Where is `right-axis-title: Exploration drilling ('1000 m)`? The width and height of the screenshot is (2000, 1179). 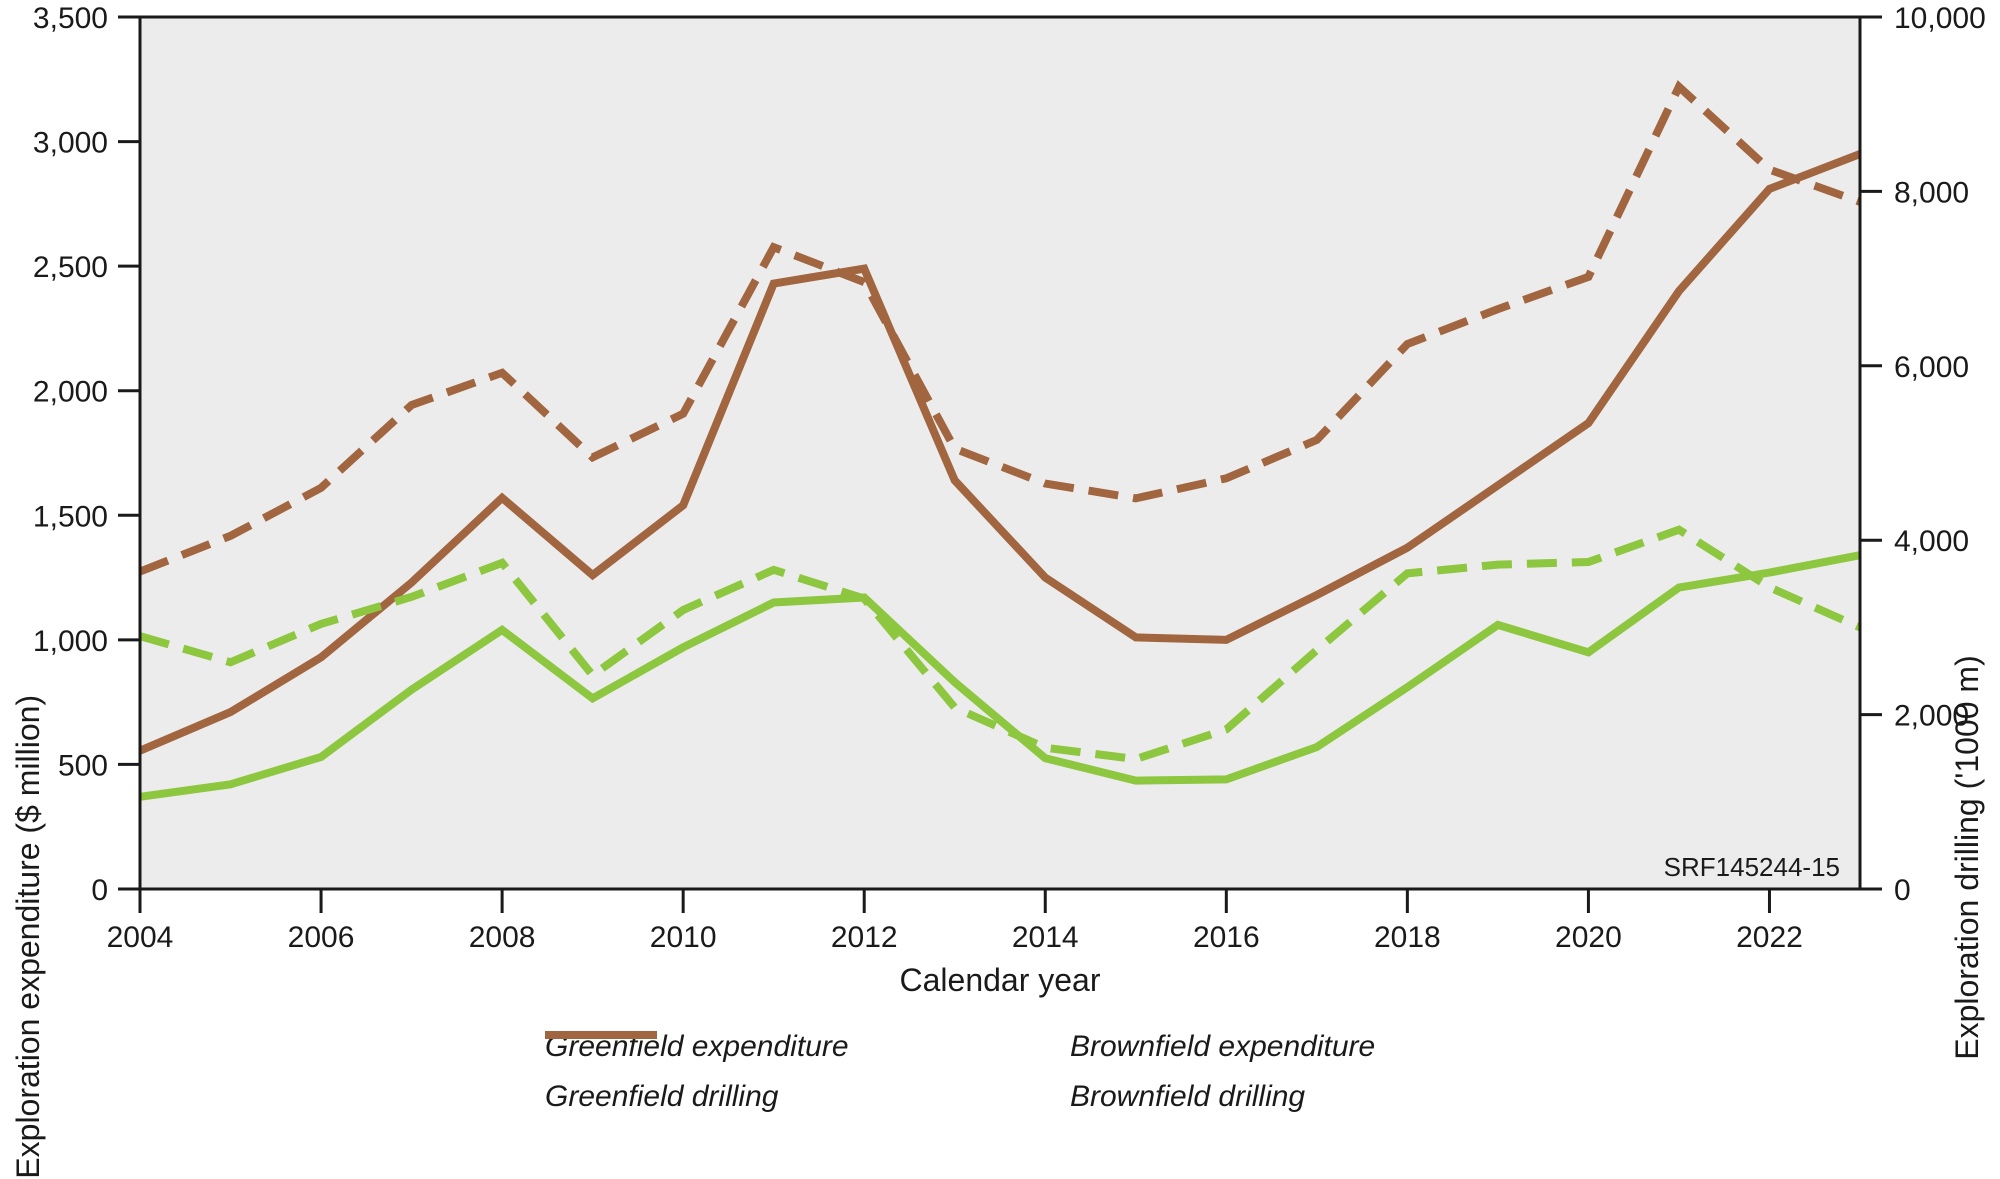 right-axis-title: Exploration drilling ('1000 m) is located at coordinates (1967, 857).